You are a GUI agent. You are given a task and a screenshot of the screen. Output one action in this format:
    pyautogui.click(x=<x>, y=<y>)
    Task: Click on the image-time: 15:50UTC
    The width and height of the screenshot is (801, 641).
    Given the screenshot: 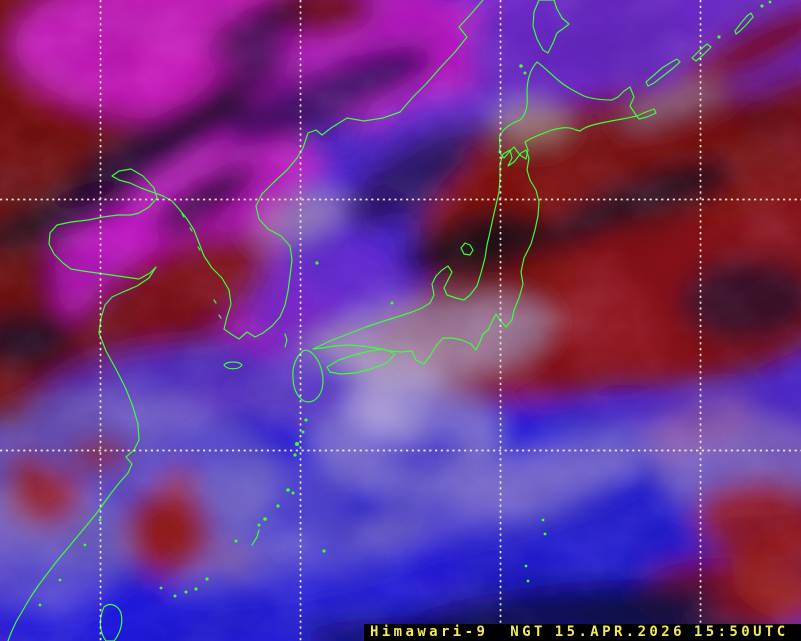 What is the action you would take?
    pyautogui.click(x=741, y=632)
    